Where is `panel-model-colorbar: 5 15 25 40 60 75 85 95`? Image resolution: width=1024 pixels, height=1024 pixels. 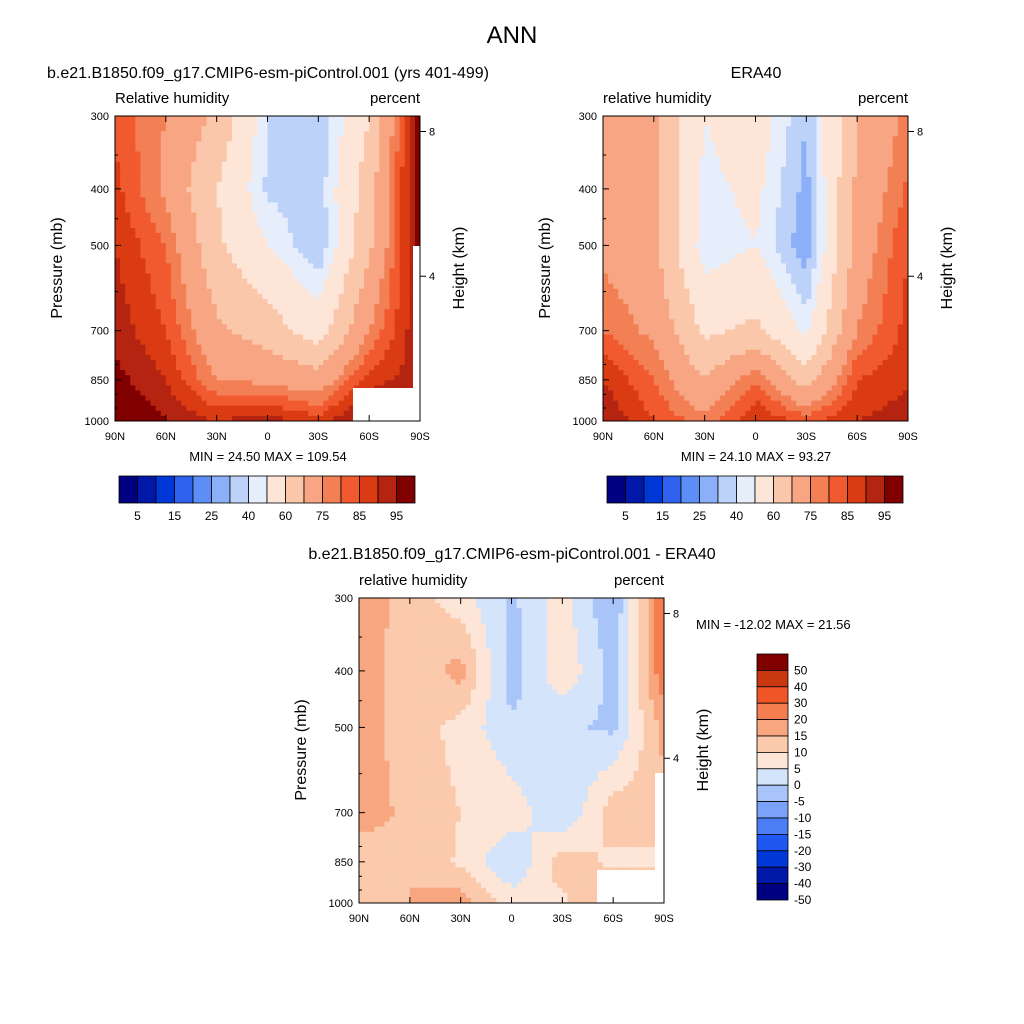 panel-model-colorbar: 5 15 25 40 60 75 85 95 is located at coordinates (267, 499).